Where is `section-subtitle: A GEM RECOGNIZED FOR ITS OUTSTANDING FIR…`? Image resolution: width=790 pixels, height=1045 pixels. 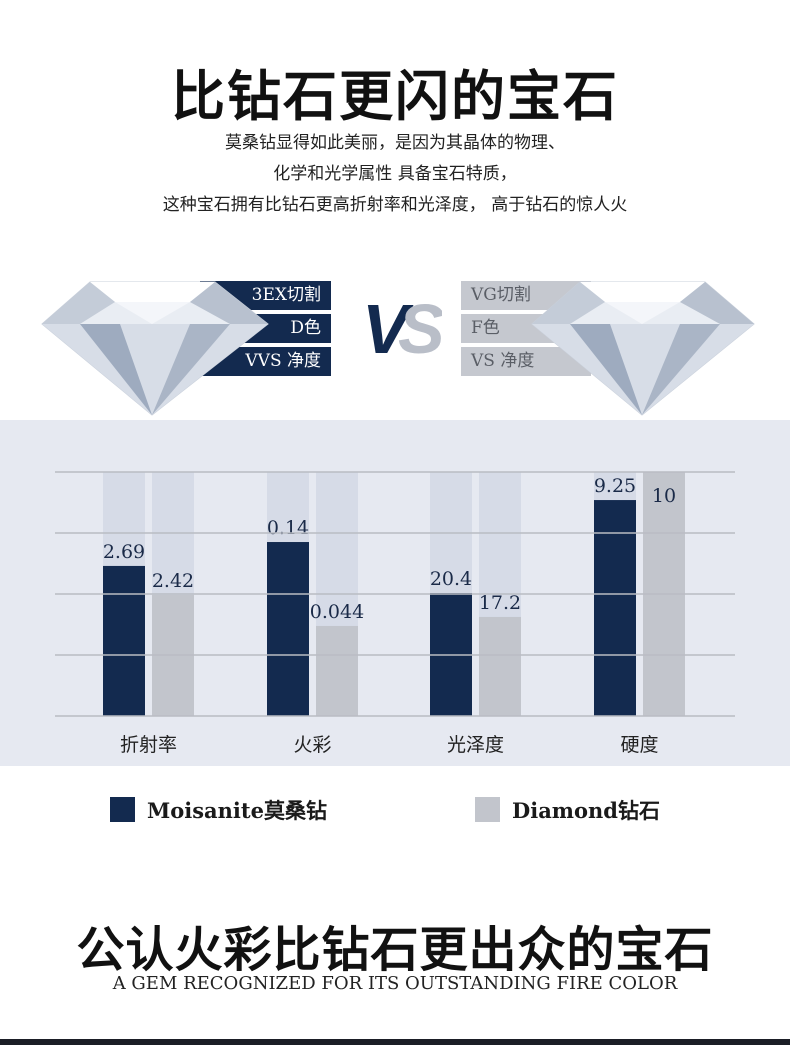
section-subtitle: A GEM RECOGNIZED FOR ITS OUTSTANDING FIR… is located at coordinates (395, 983).